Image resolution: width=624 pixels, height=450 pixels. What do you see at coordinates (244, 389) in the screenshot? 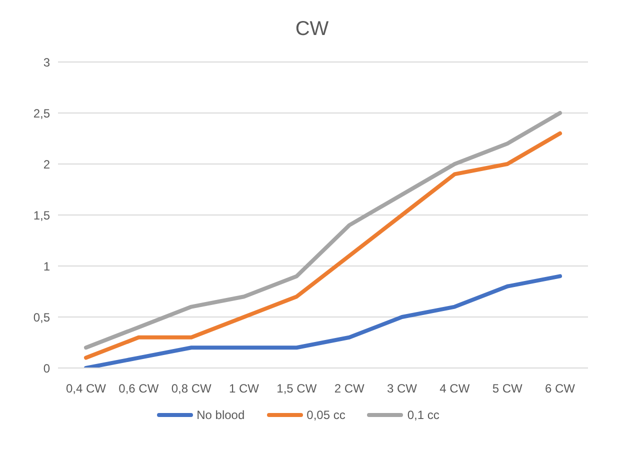
I see `x-tick-label: 1 CW` at bounding box center [244, 389].